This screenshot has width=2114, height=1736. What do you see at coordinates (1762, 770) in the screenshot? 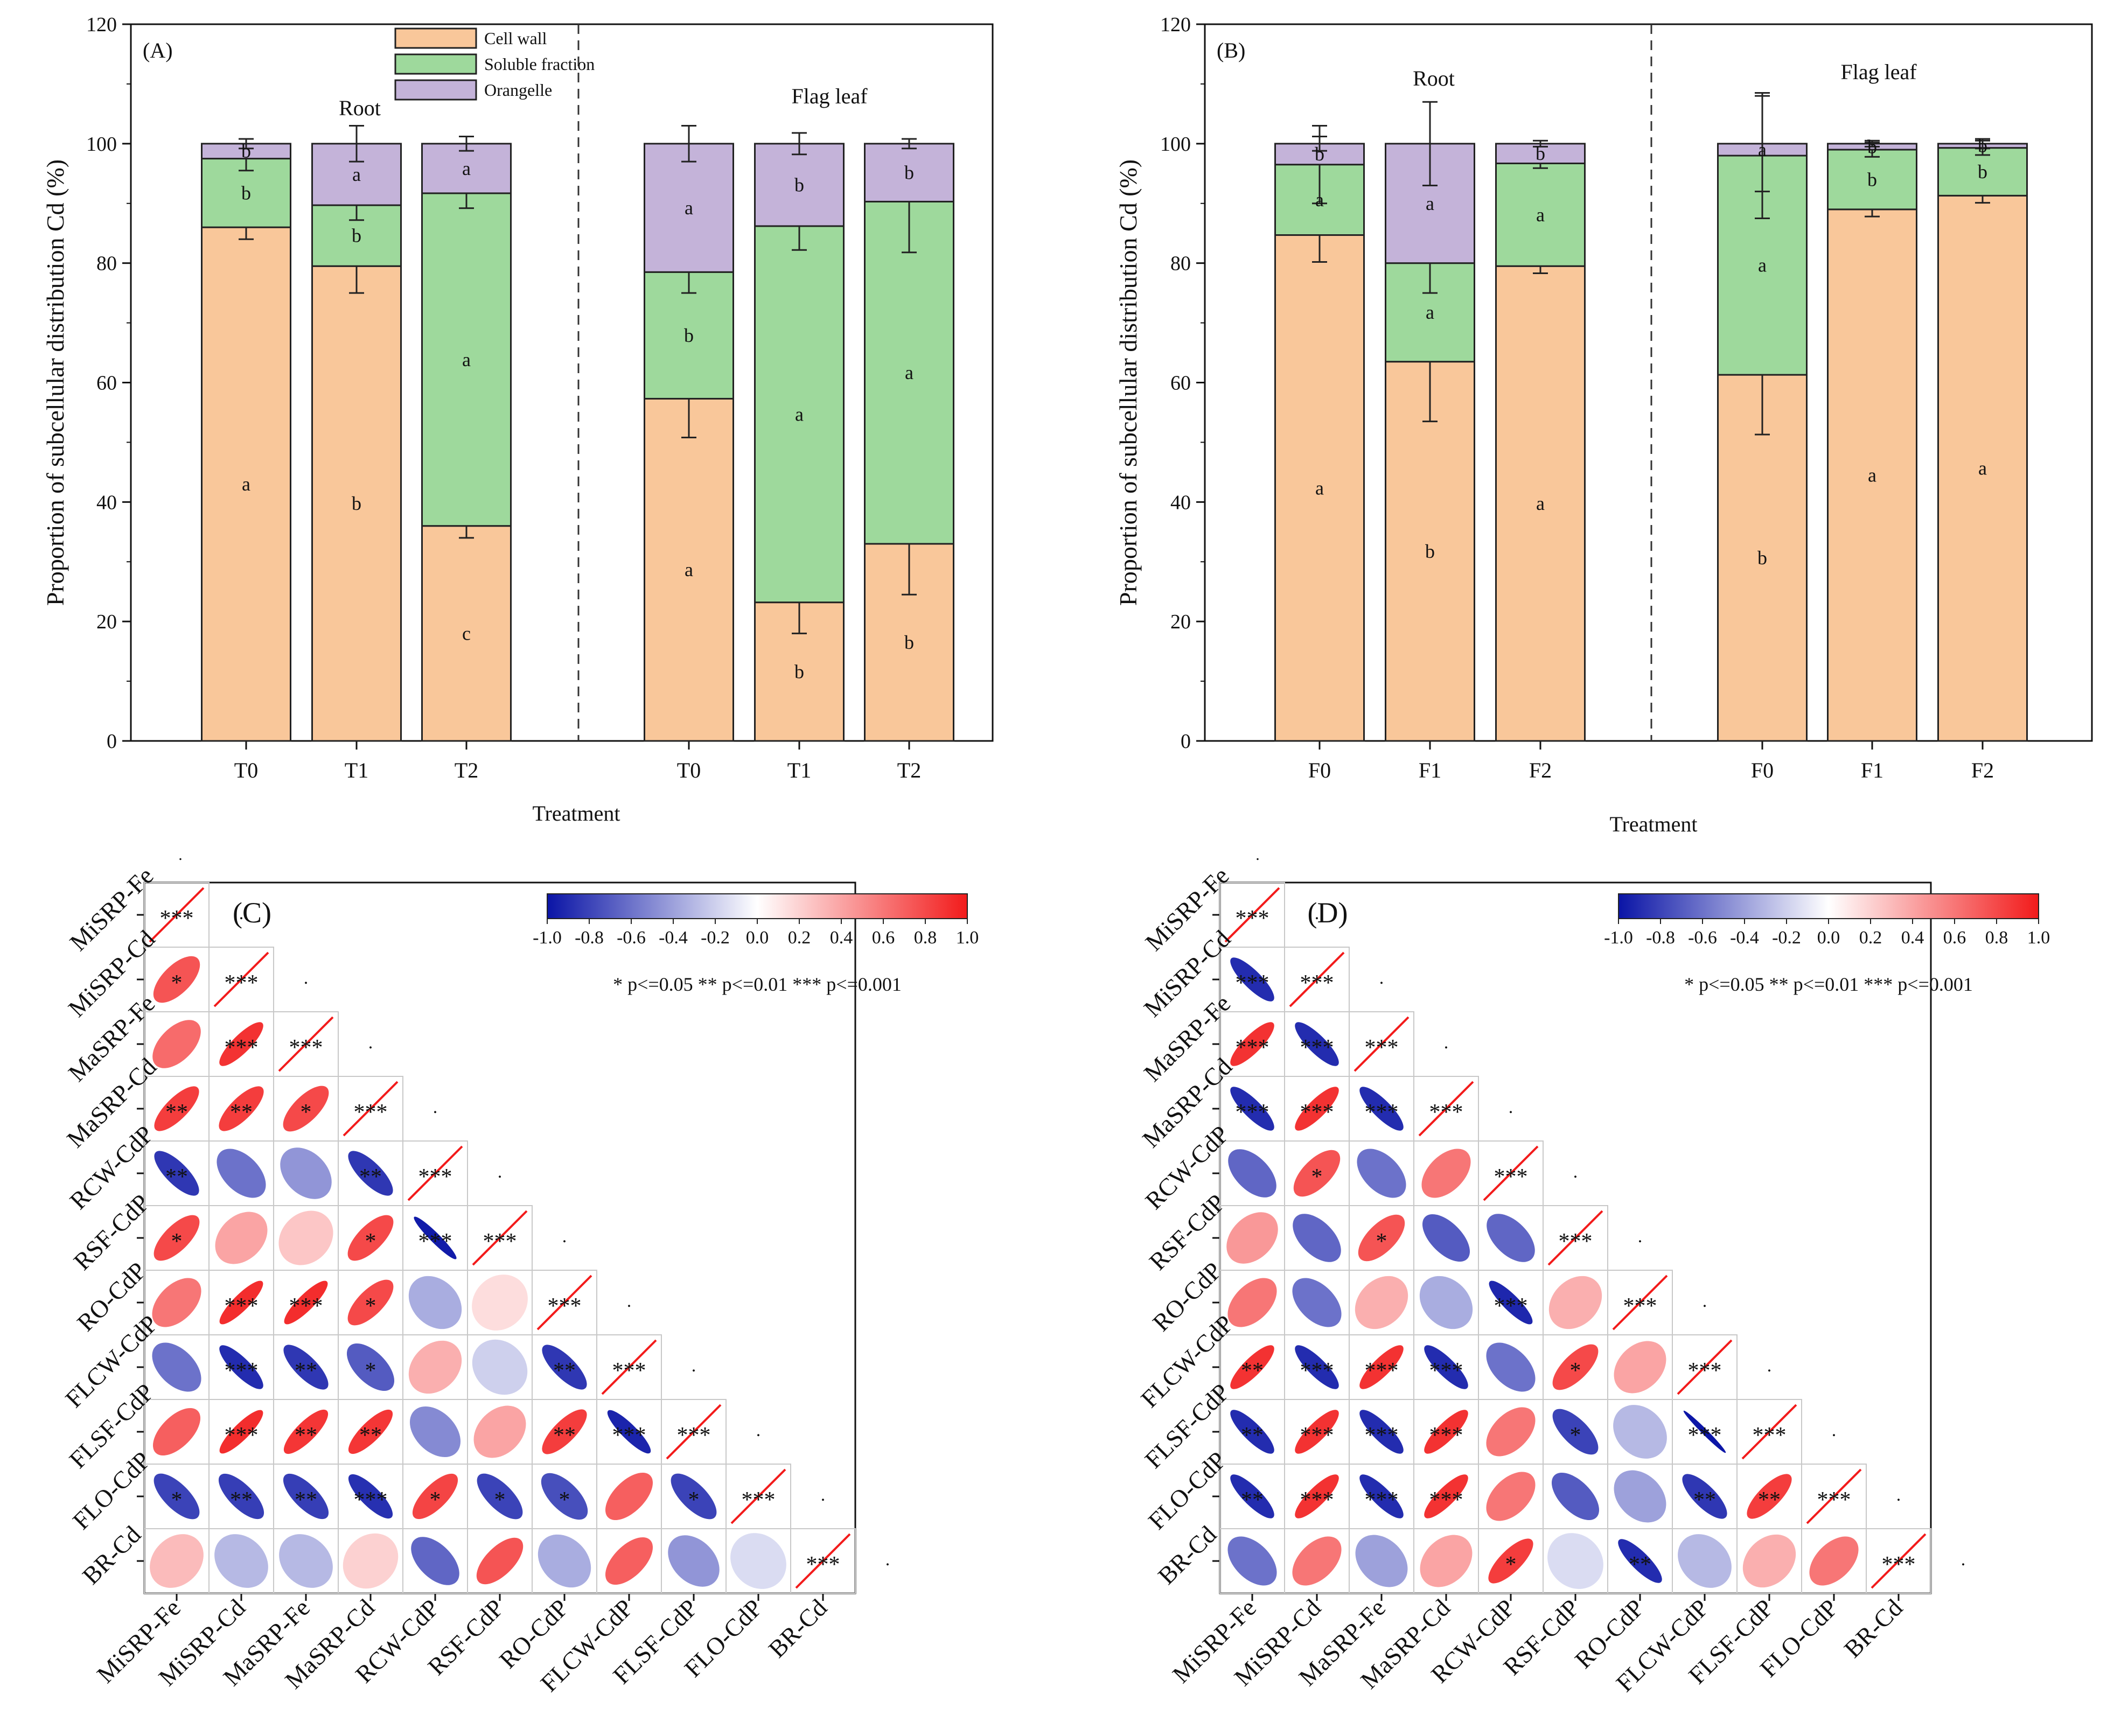
I see `x-tick-label: F0` at bounding box center [1762, 770].